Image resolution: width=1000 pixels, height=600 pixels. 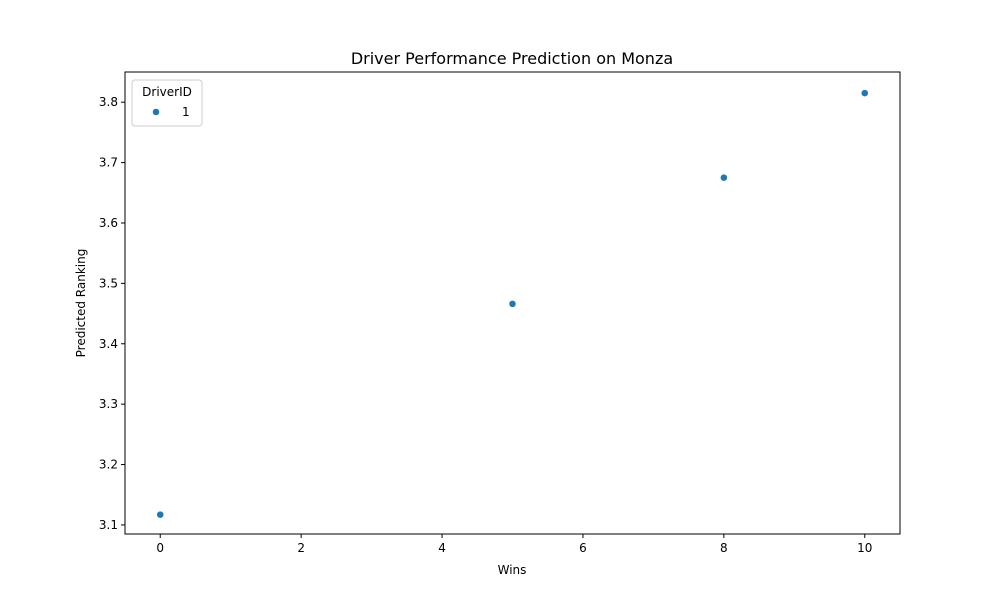 What do you see at coordinates (108, 283) in the screenshot?
I see `y-tick-label: 3.5` at bounding box center [108, 283].